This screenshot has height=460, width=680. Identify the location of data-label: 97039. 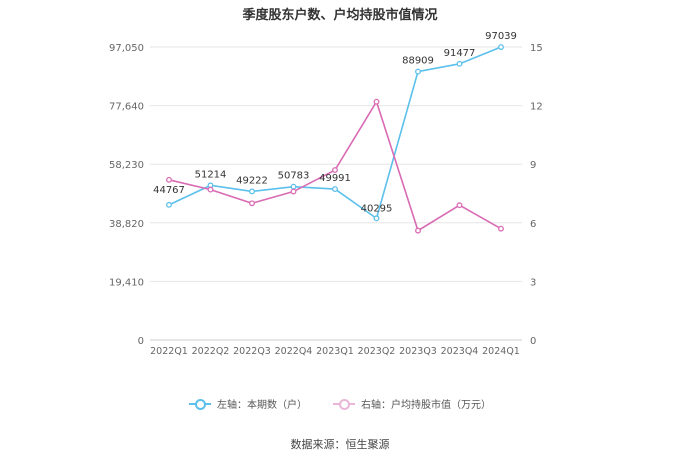
(501, 36).